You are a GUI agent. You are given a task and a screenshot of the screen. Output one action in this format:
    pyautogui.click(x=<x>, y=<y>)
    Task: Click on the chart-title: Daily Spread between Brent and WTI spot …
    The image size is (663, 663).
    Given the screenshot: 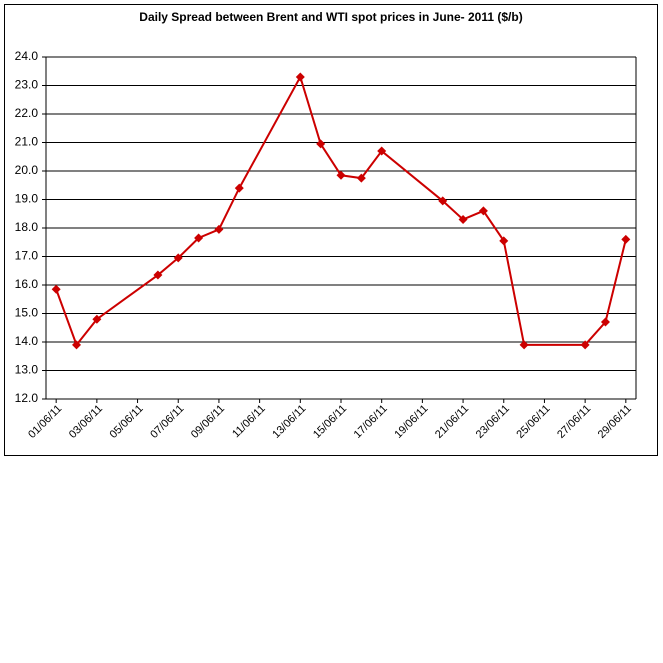 What is the action you would take?
    pyautogui.click(x=330, y=17)
    